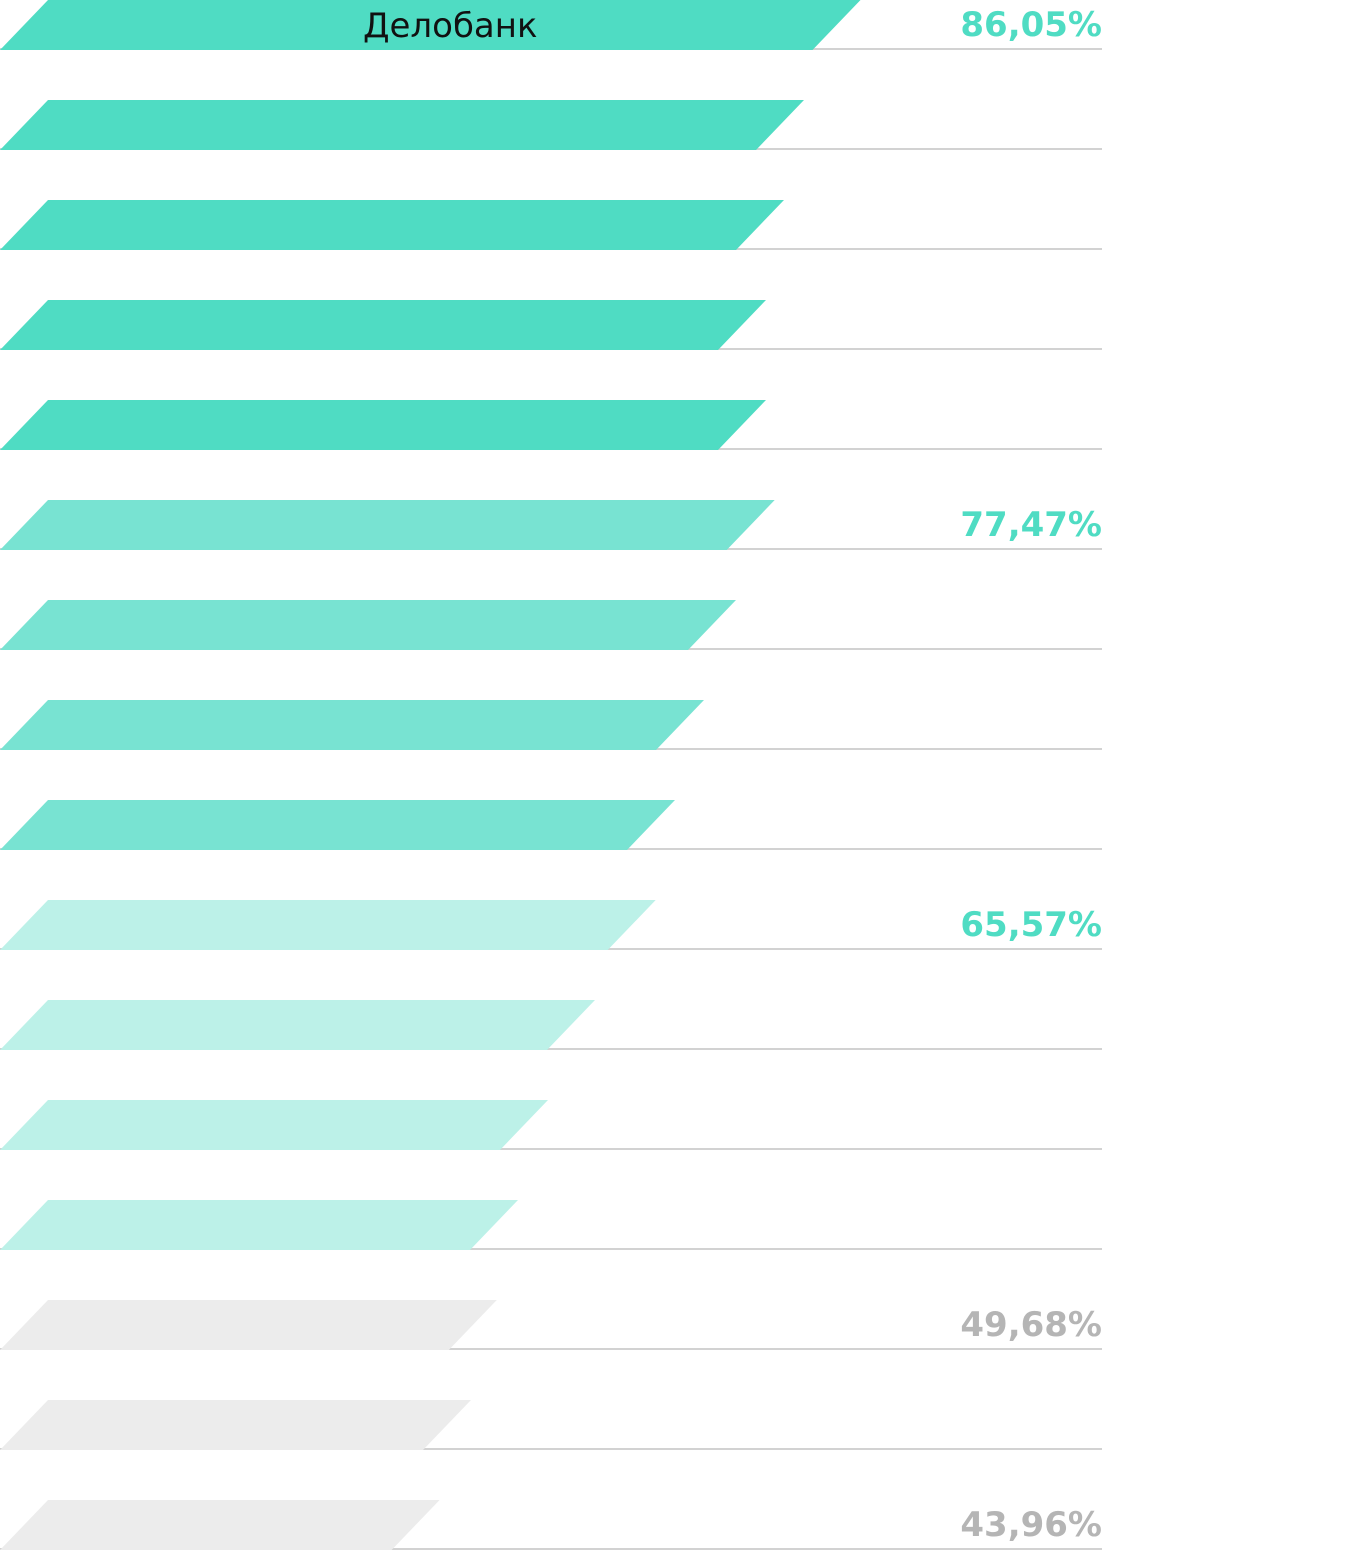 The width and height of the screenshot is (1353, 1550). Describe the element at coordinates (450, 26) in the screenshot. I see `bar-category-label: Делобанк` at that location.